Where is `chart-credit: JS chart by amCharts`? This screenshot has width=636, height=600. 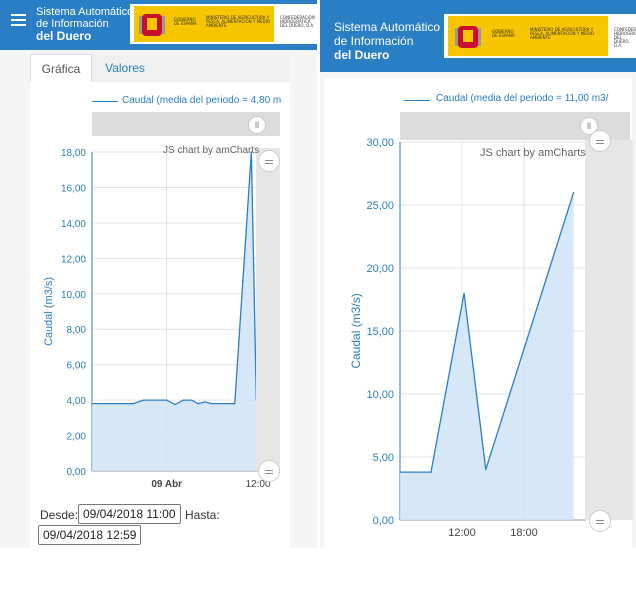
chart-credit: JS chart by amCharts is located at coordinates (211, 150).